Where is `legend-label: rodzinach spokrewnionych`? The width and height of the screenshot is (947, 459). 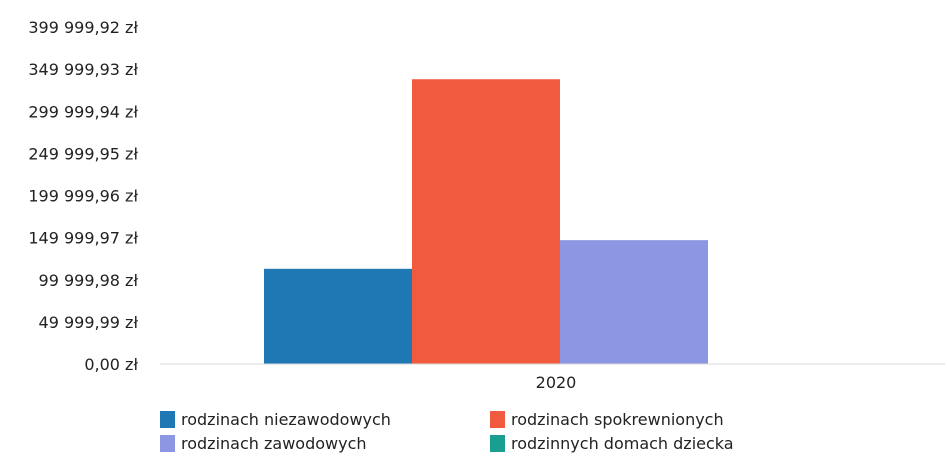
legend-label: rodzinach spokrewnionych is located at coordinates (617, 419).